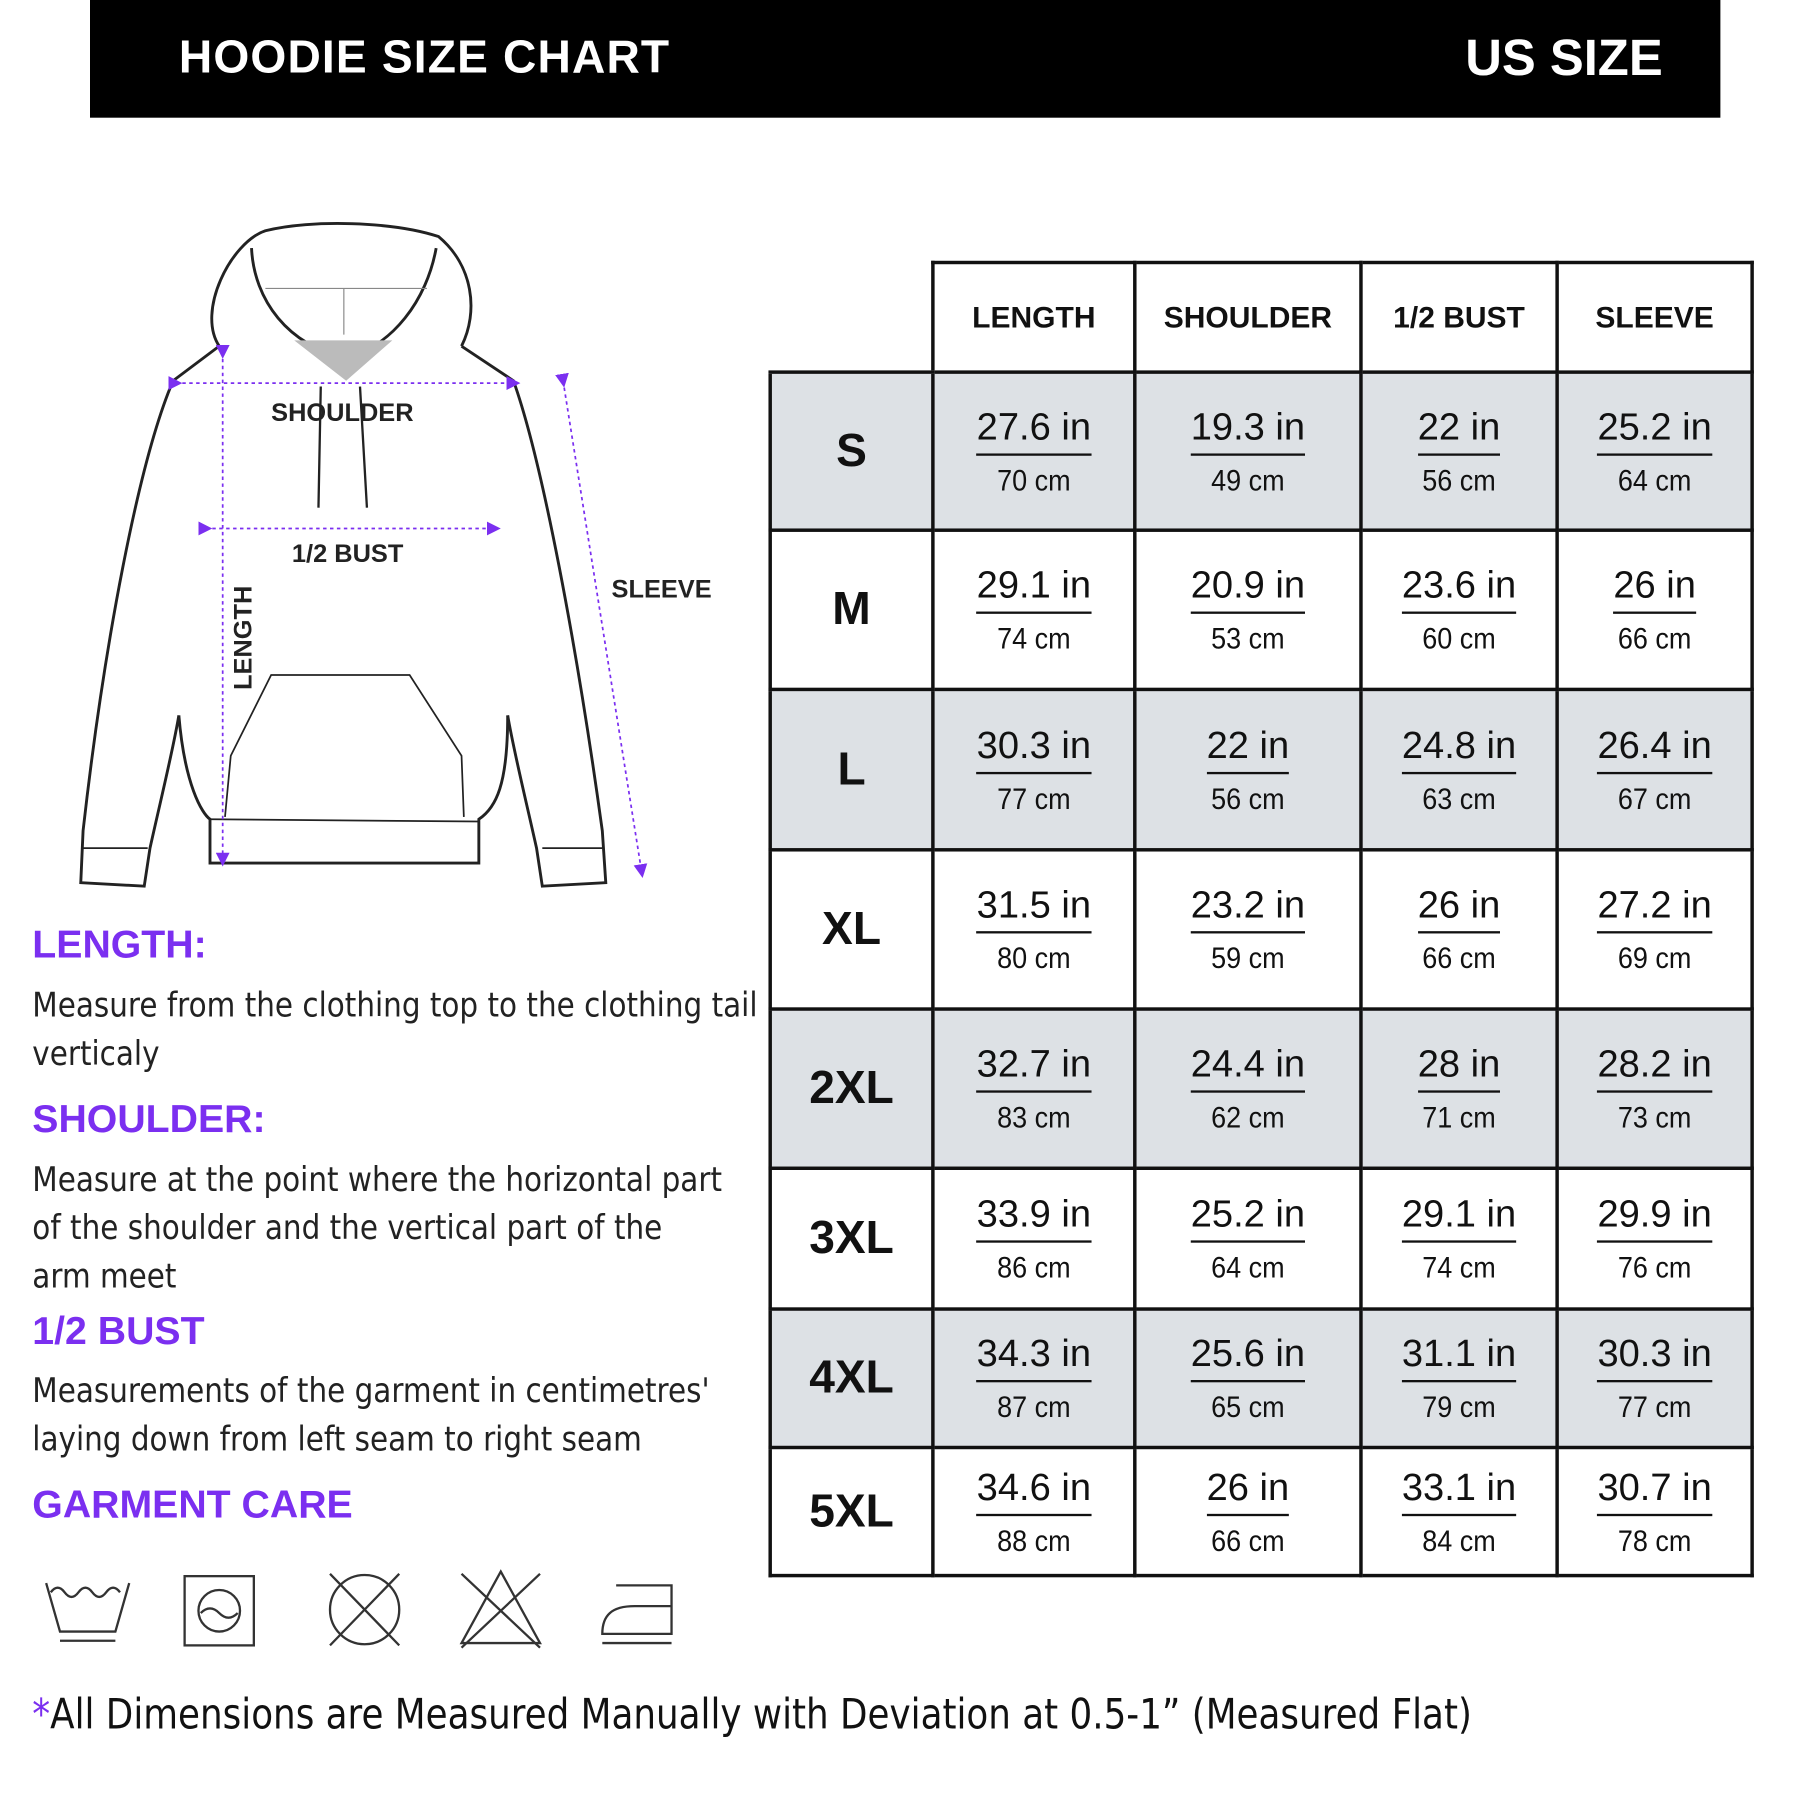  What do you see at coordinates (851, 1238) in the screenshot?
I see `size-label: 3XL` at bounding box center [851, 1238].